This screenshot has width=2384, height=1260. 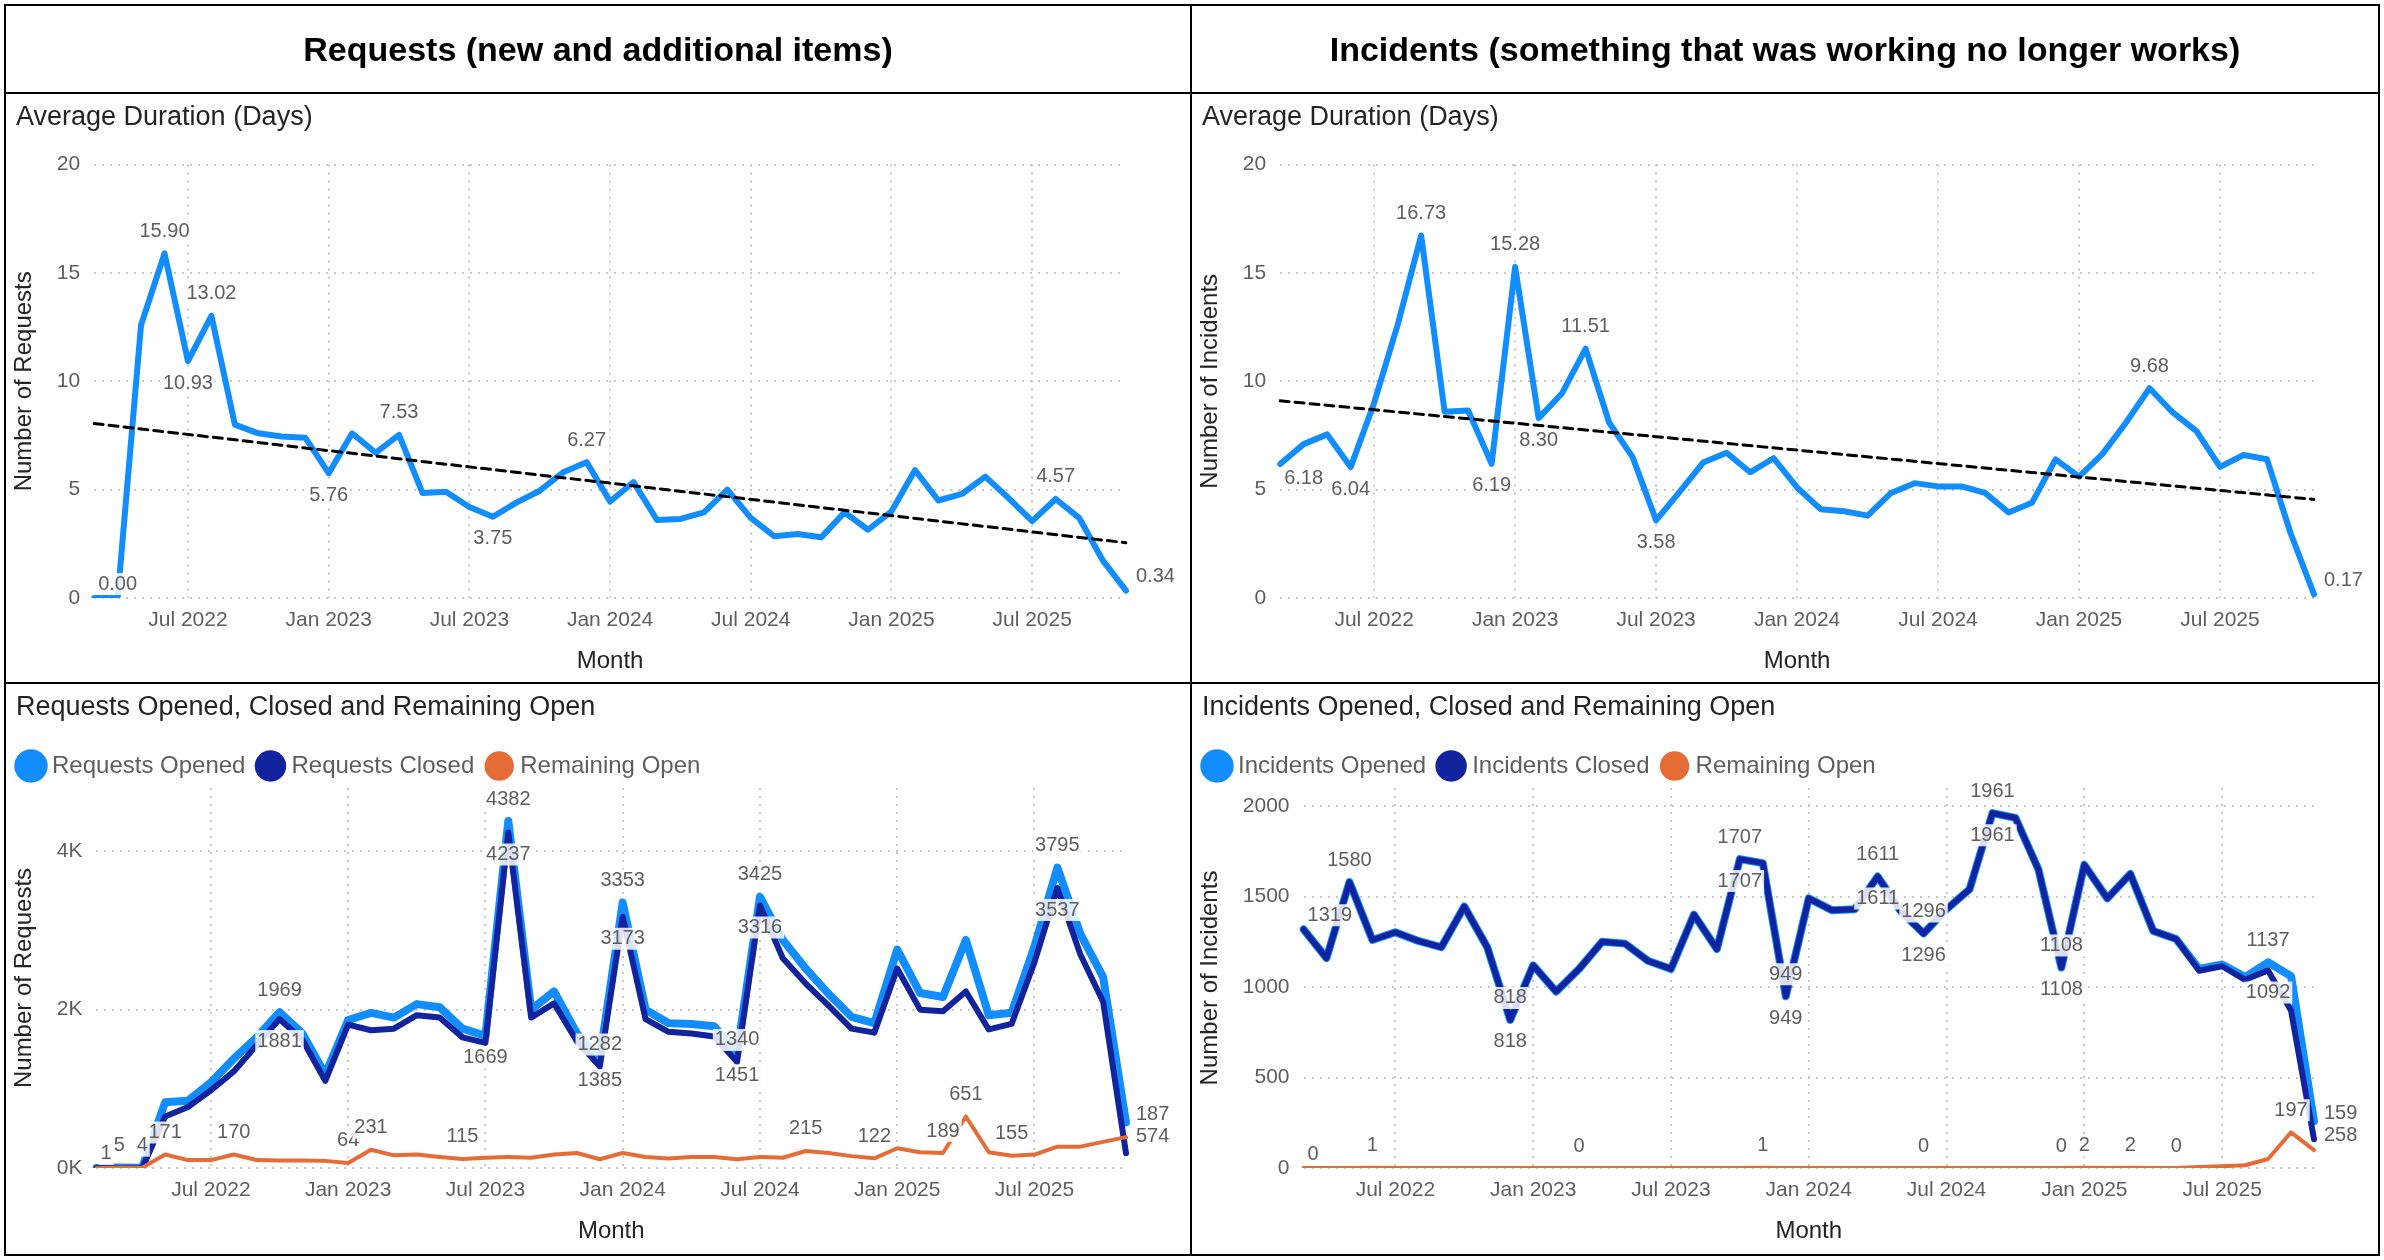 What do you see at coordinates (1489, 706) in the screenshot?
I see `chart-title: Incidents Opened, Closed and Remaining Open` at bounding box center [1489, 706].